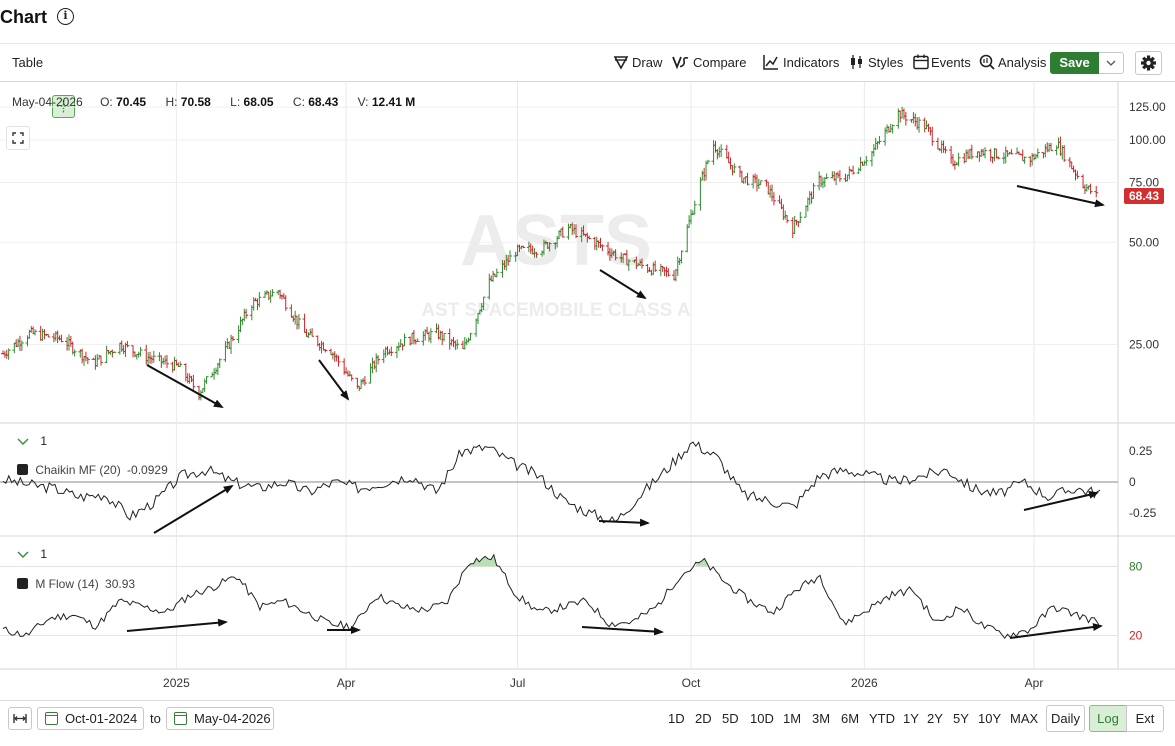  What do you see at coordinates (911, 718) in the screenshot?
I see `range-button-1y: 1Y` at bounding box center [911, 718].